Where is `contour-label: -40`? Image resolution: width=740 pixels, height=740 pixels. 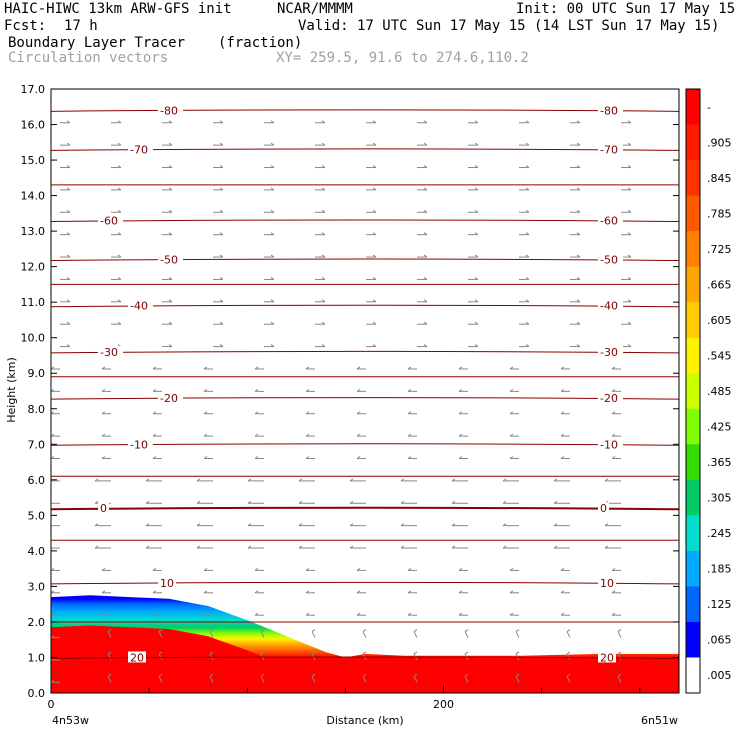 contour-label: -40 is located at coordinates (609, 306).